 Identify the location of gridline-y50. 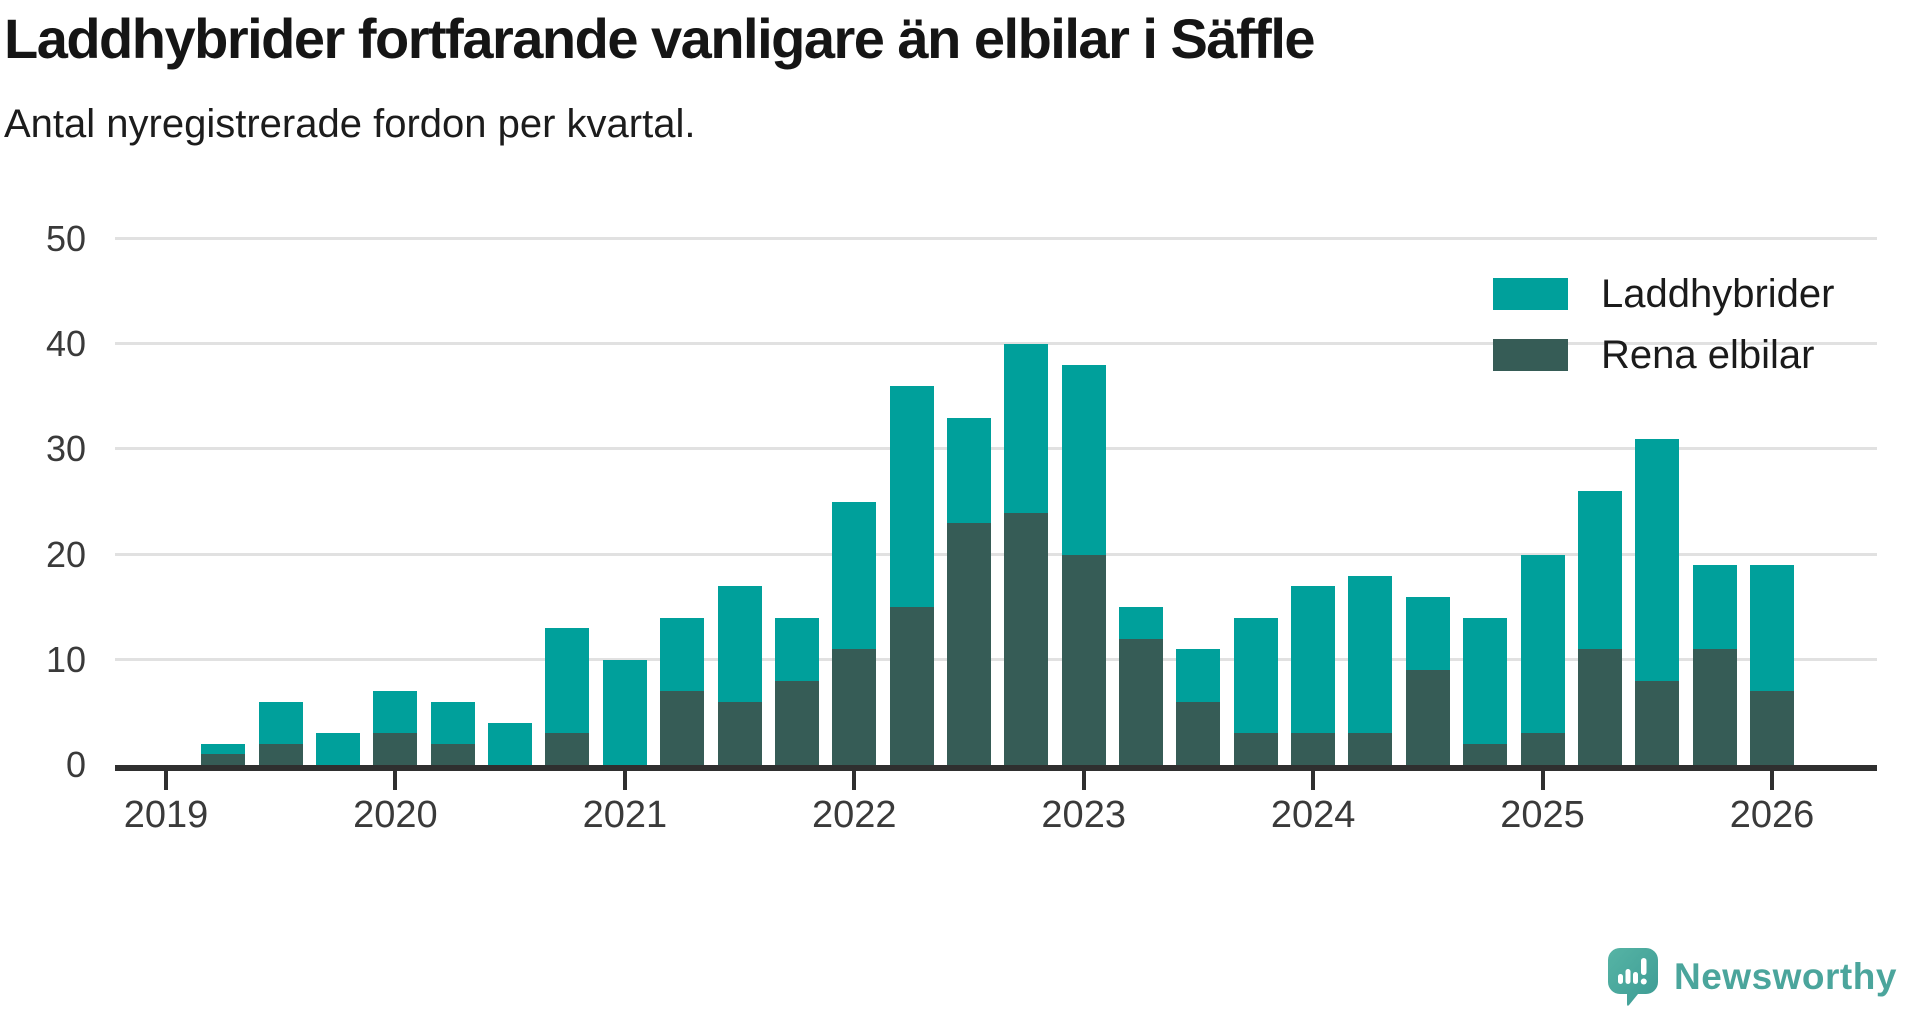
(996, 238).